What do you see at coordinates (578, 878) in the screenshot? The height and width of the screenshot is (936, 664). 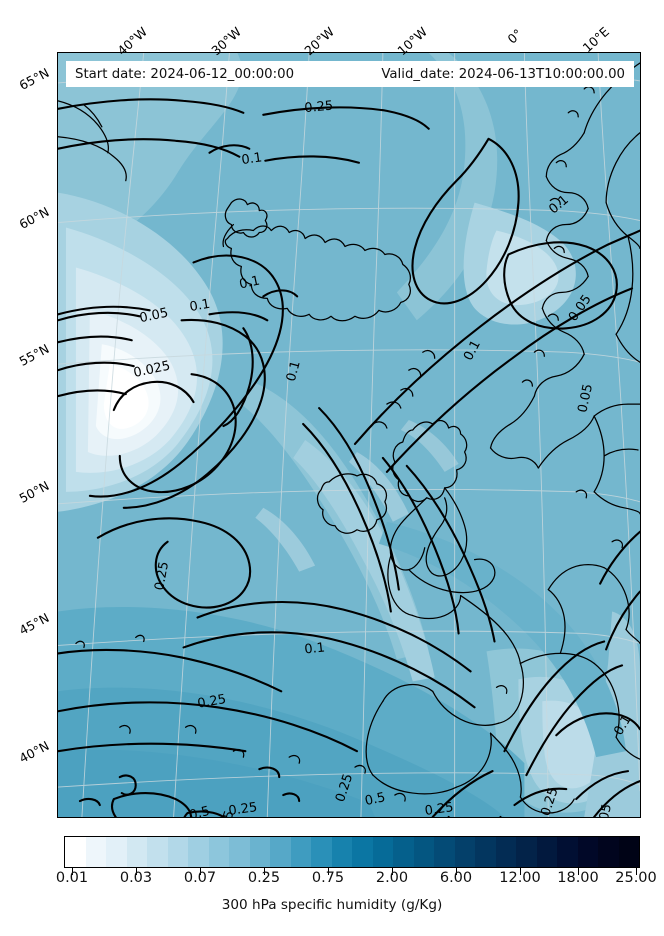 I see `cb-tick-8: 18.00` at bounding box center [578, 878].